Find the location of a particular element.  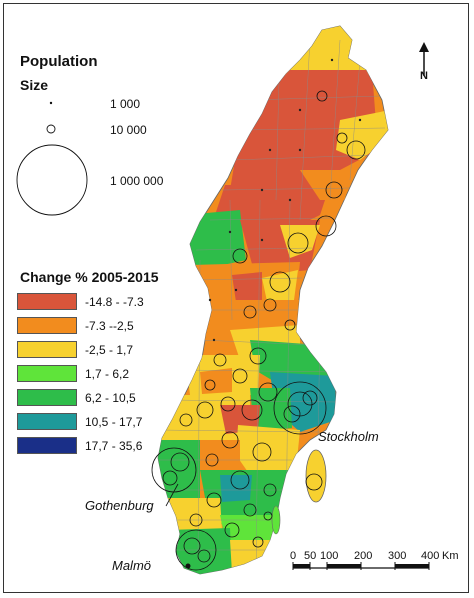

change-class-row: 1,7 - 6,2 is located at coordinates (73, 373).